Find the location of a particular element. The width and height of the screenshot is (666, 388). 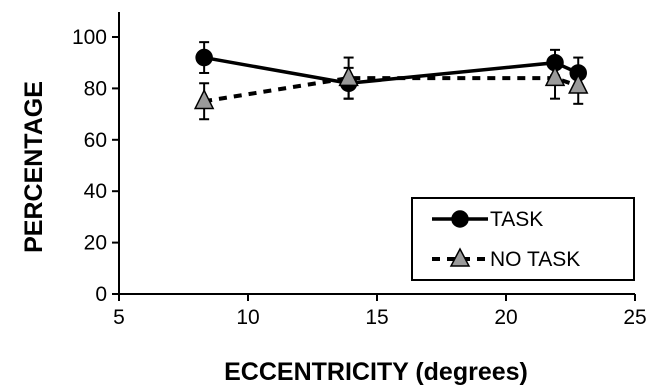

series-layer is located at coordinates (391, 81).